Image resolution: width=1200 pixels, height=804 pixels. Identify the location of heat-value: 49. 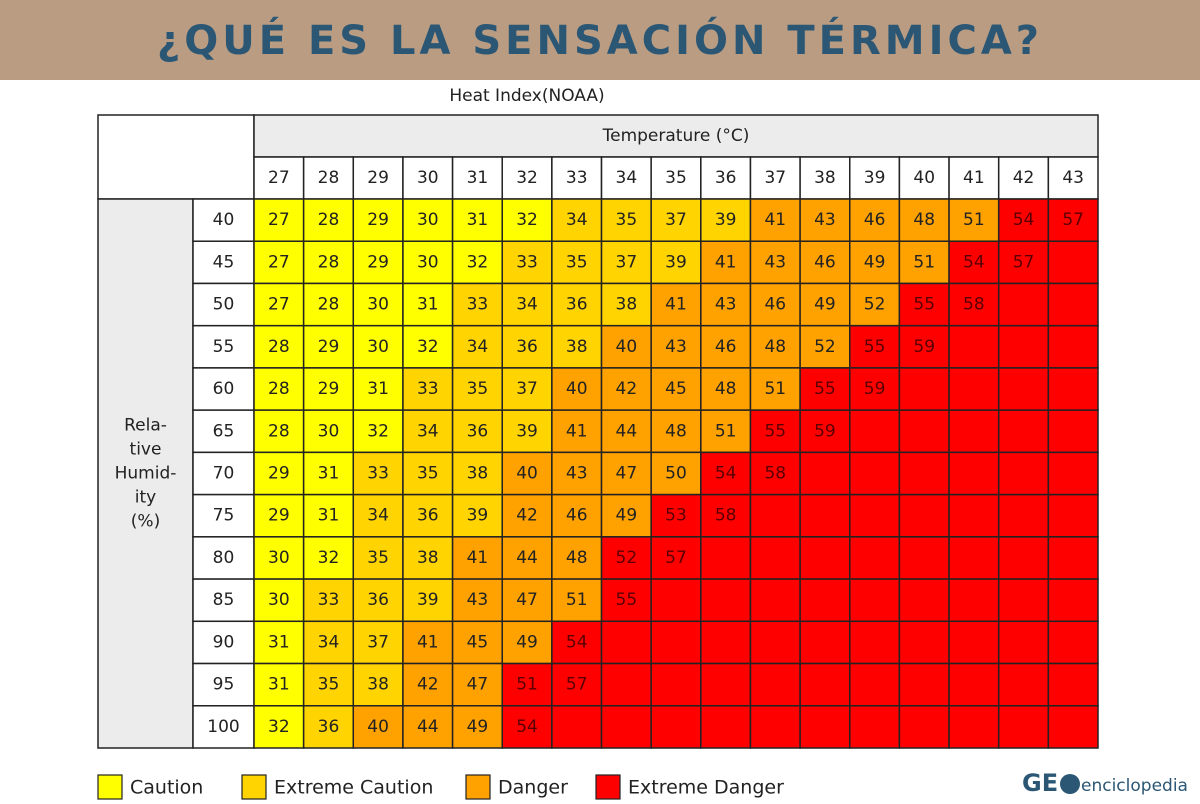
(627, 516).